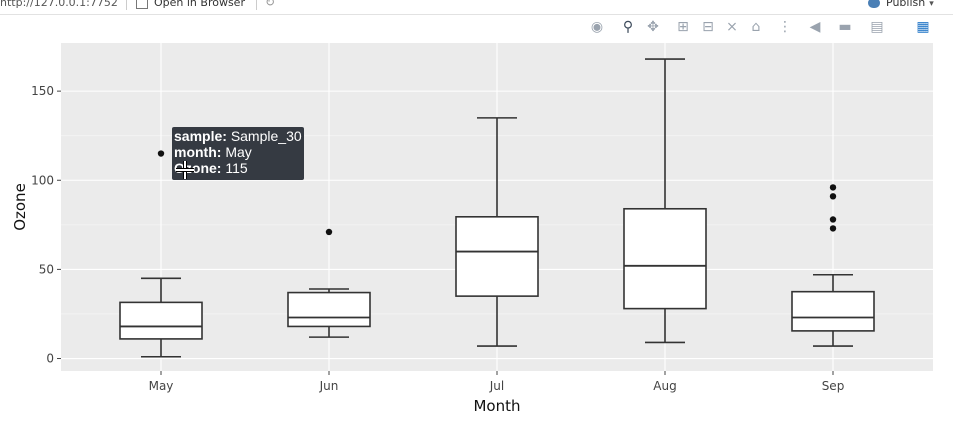 The height and width of the screenshot is (436, 953). Describe the element at coordinates (785, 27) in the screenshot. I see `spike-lines-icon: ⋮` at that location.